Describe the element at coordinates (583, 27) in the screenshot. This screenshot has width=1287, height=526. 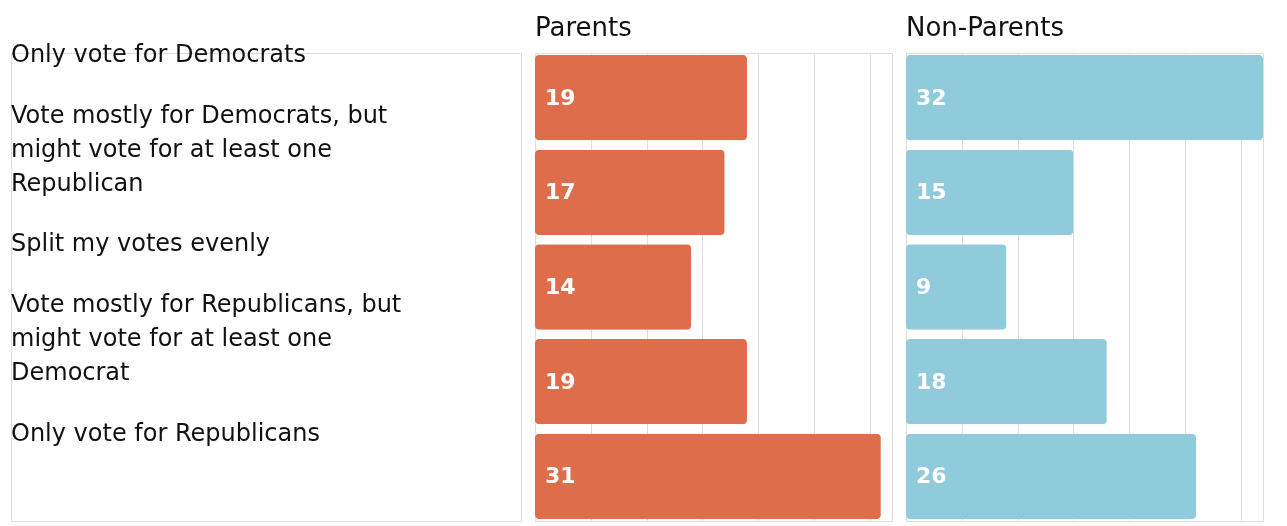
I see `chart-title: Parents` at that location.